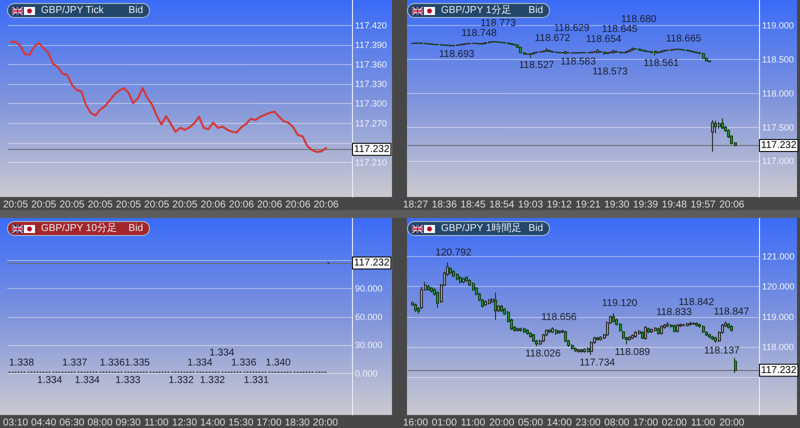 The width and height of the screenshot is (800, 428). What do you see at coordinates (531, 205) in the screenshot?
I see `x-tick-label: 19:03` at bounding box center [531, 205].